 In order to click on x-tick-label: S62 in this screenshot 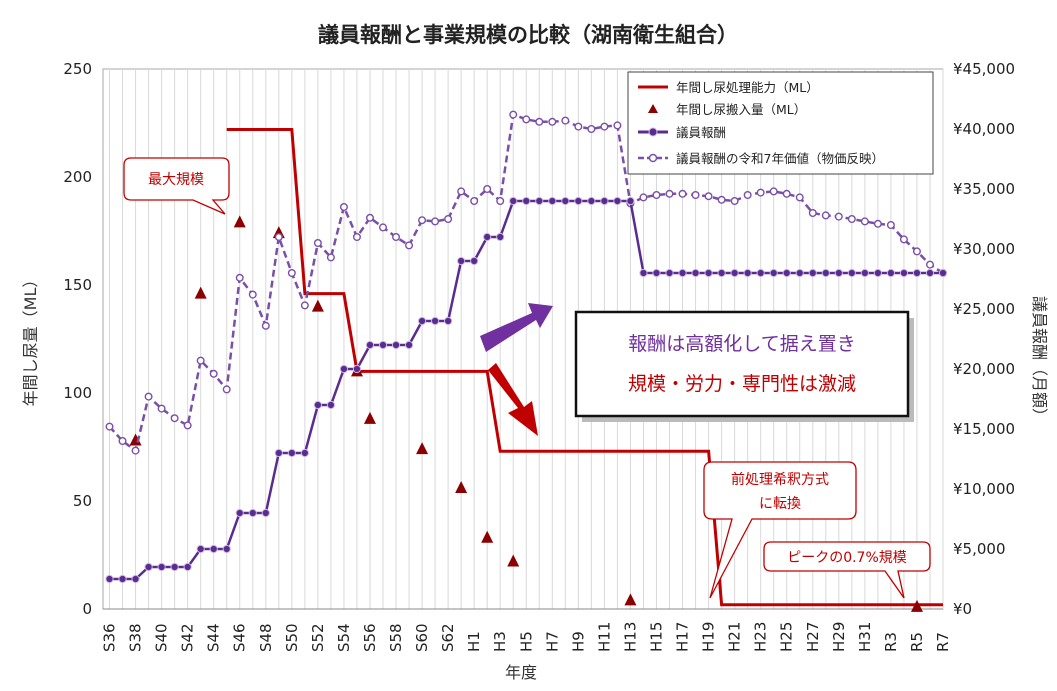, I will do `click(448, 637)`.